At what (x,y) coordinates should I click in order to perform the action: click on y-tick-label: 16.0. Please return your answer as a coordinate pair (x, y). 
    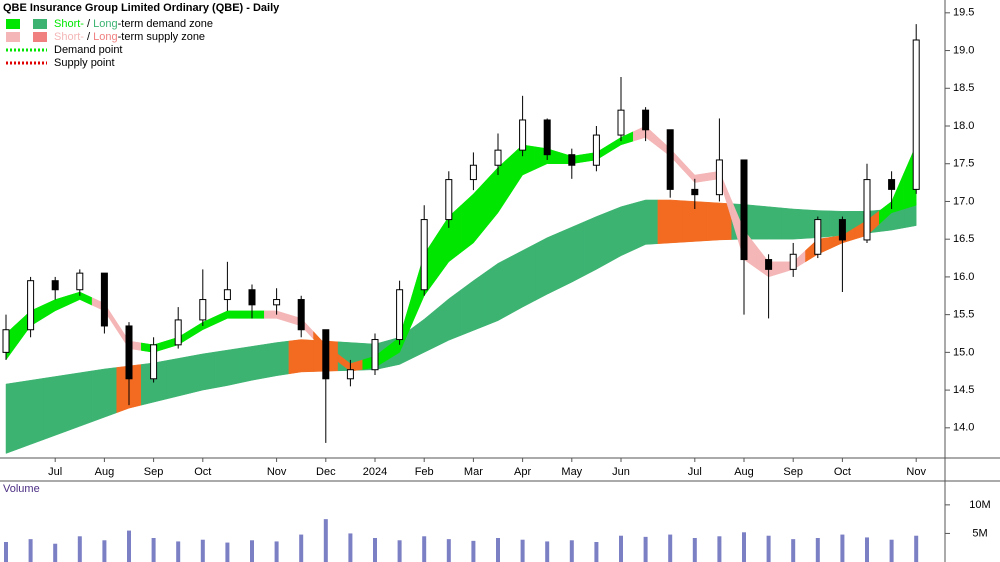
    Looking at the image, I should click on (963, 277).